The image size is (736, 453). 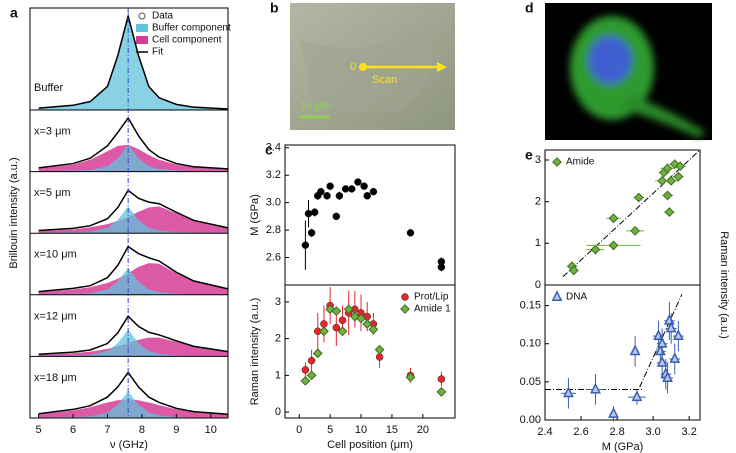 What do you see at coordinates (366, 71) in the screenshot?
I see `cell-outline` at bounding box center [366, 71].